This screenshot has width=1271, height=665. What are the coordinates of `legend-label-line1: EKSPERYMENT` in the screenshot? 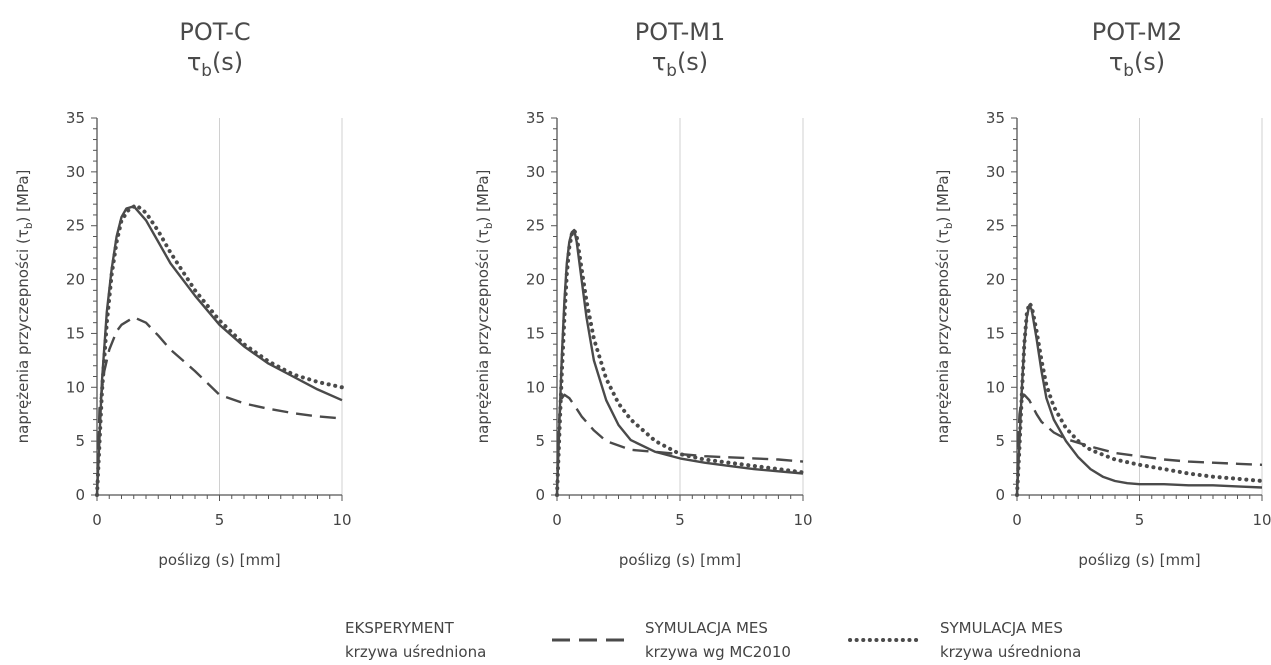 It's located at (400, 628).